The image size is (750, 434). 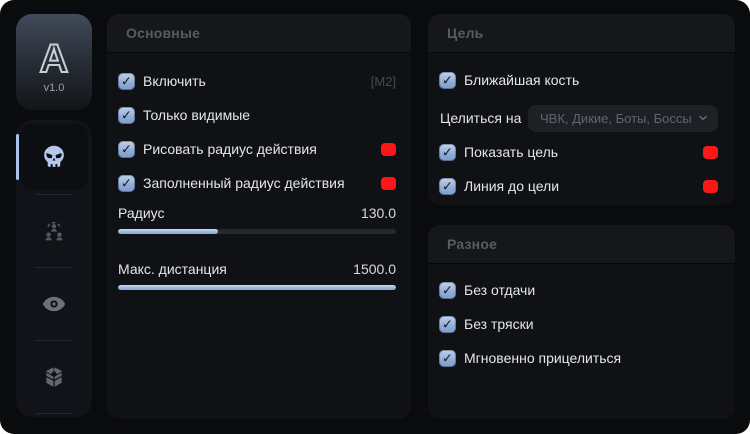 I want to click on checkbox-label: Мгновенно прицелиться, so click(x=543, y=358).